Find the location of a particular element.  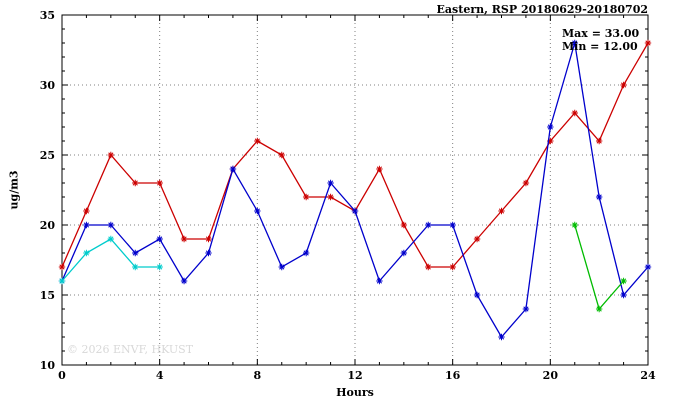

y-tick-label: 30 is located at coordinates (48, 85).